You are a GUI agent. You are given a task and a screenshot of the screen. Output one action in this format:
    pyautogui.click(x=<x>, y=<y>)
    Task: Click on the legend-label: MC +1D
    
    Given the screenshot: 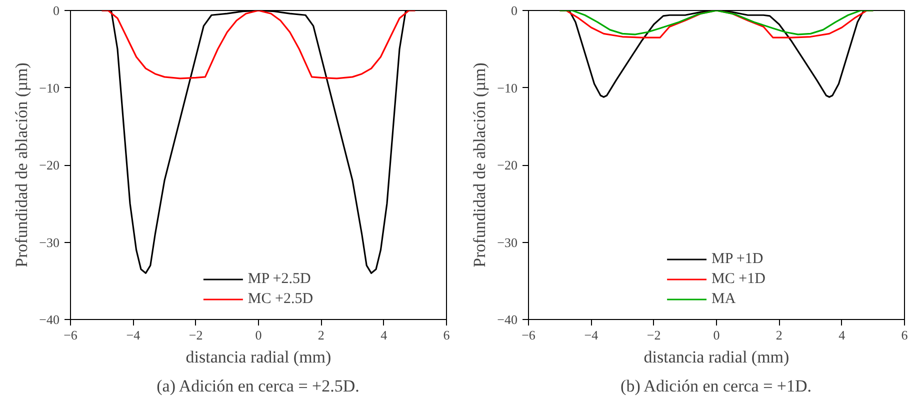 What is the action you would take?
    pyautogui.click(x=739, y=279)
    